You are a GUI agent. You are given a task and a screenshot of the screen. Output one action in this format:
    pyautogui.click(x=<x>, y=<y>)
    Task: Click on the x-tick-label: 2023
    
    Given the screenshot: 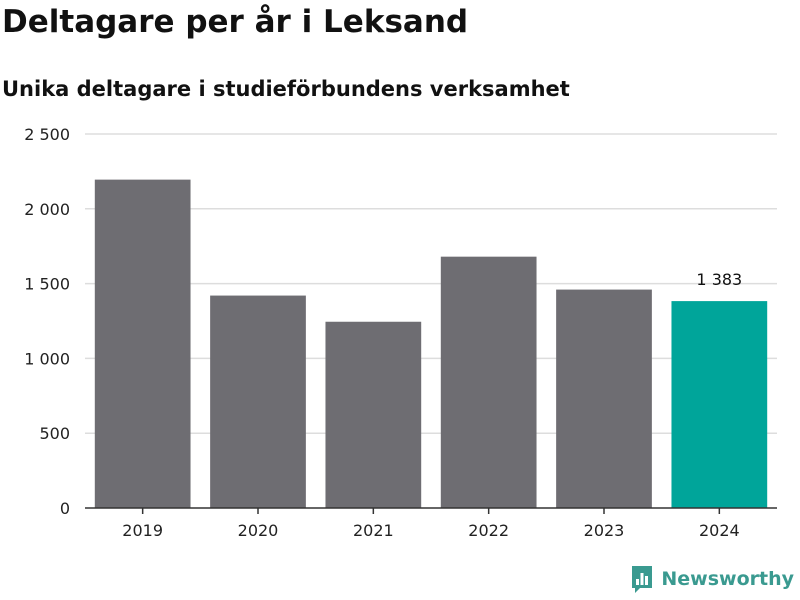 What is the action you would take?
    pyautogui.click(x=604, y=530)
    